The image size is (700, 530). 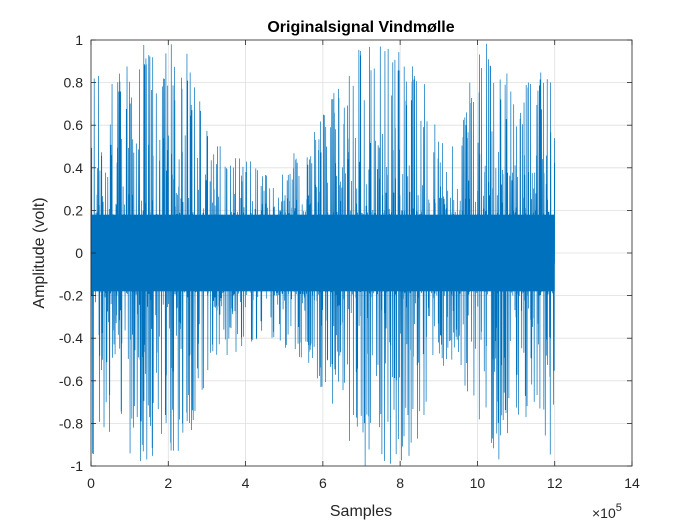 What do you see at coordinates (363, 483) in the screenshot?
I see `x-tick-labels: 0 2 4 6 8 10 12 14` at bounding box center [363, 483].